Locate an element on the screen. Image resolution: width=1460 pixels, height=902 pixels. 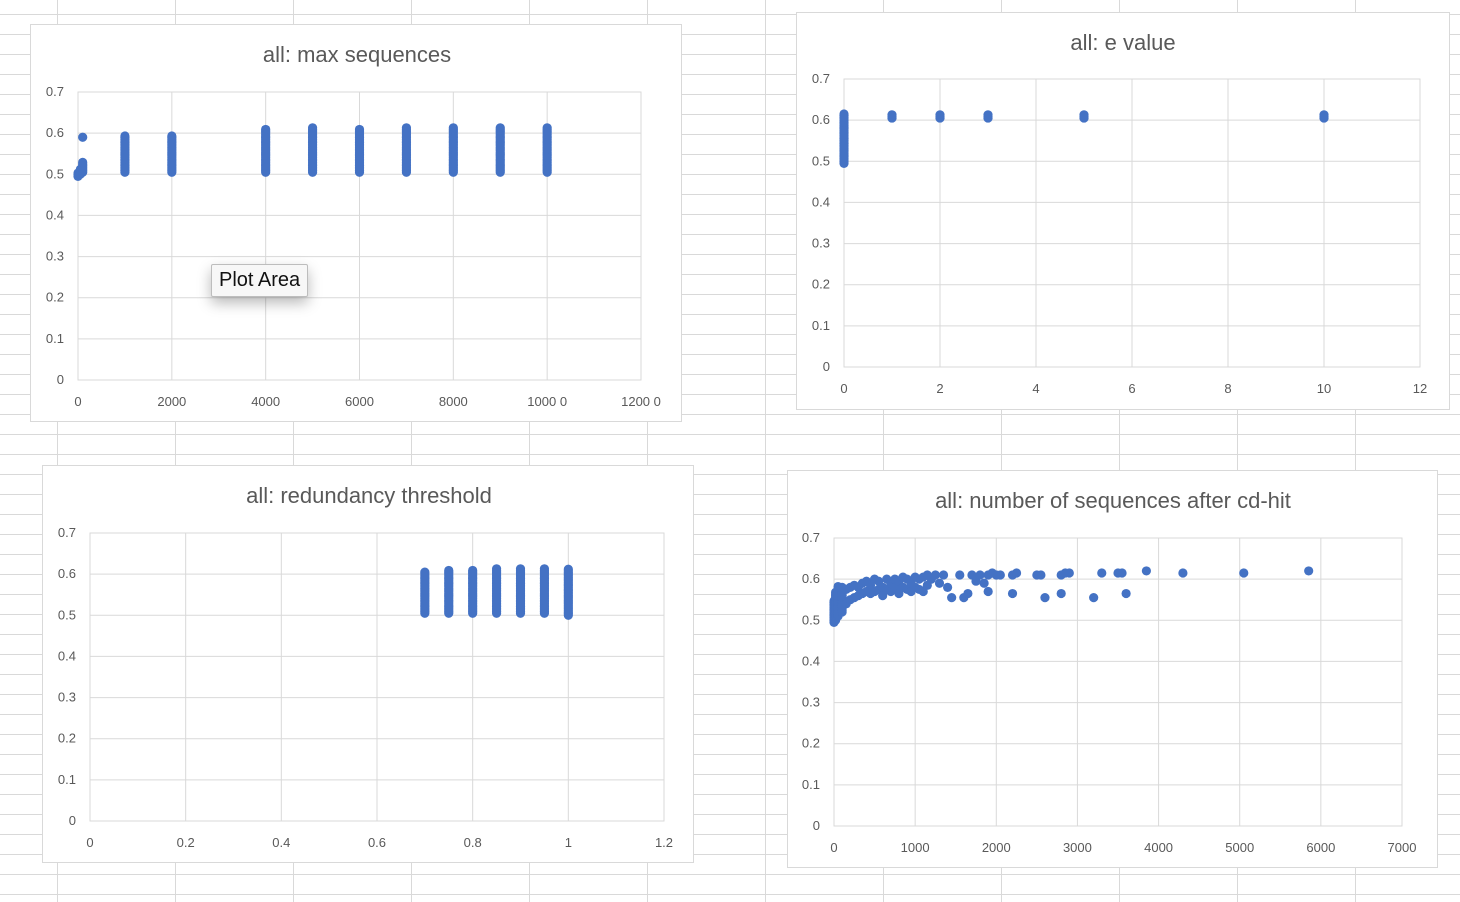
x-tick-label: 5000 is located at coordinates (1239, 847).